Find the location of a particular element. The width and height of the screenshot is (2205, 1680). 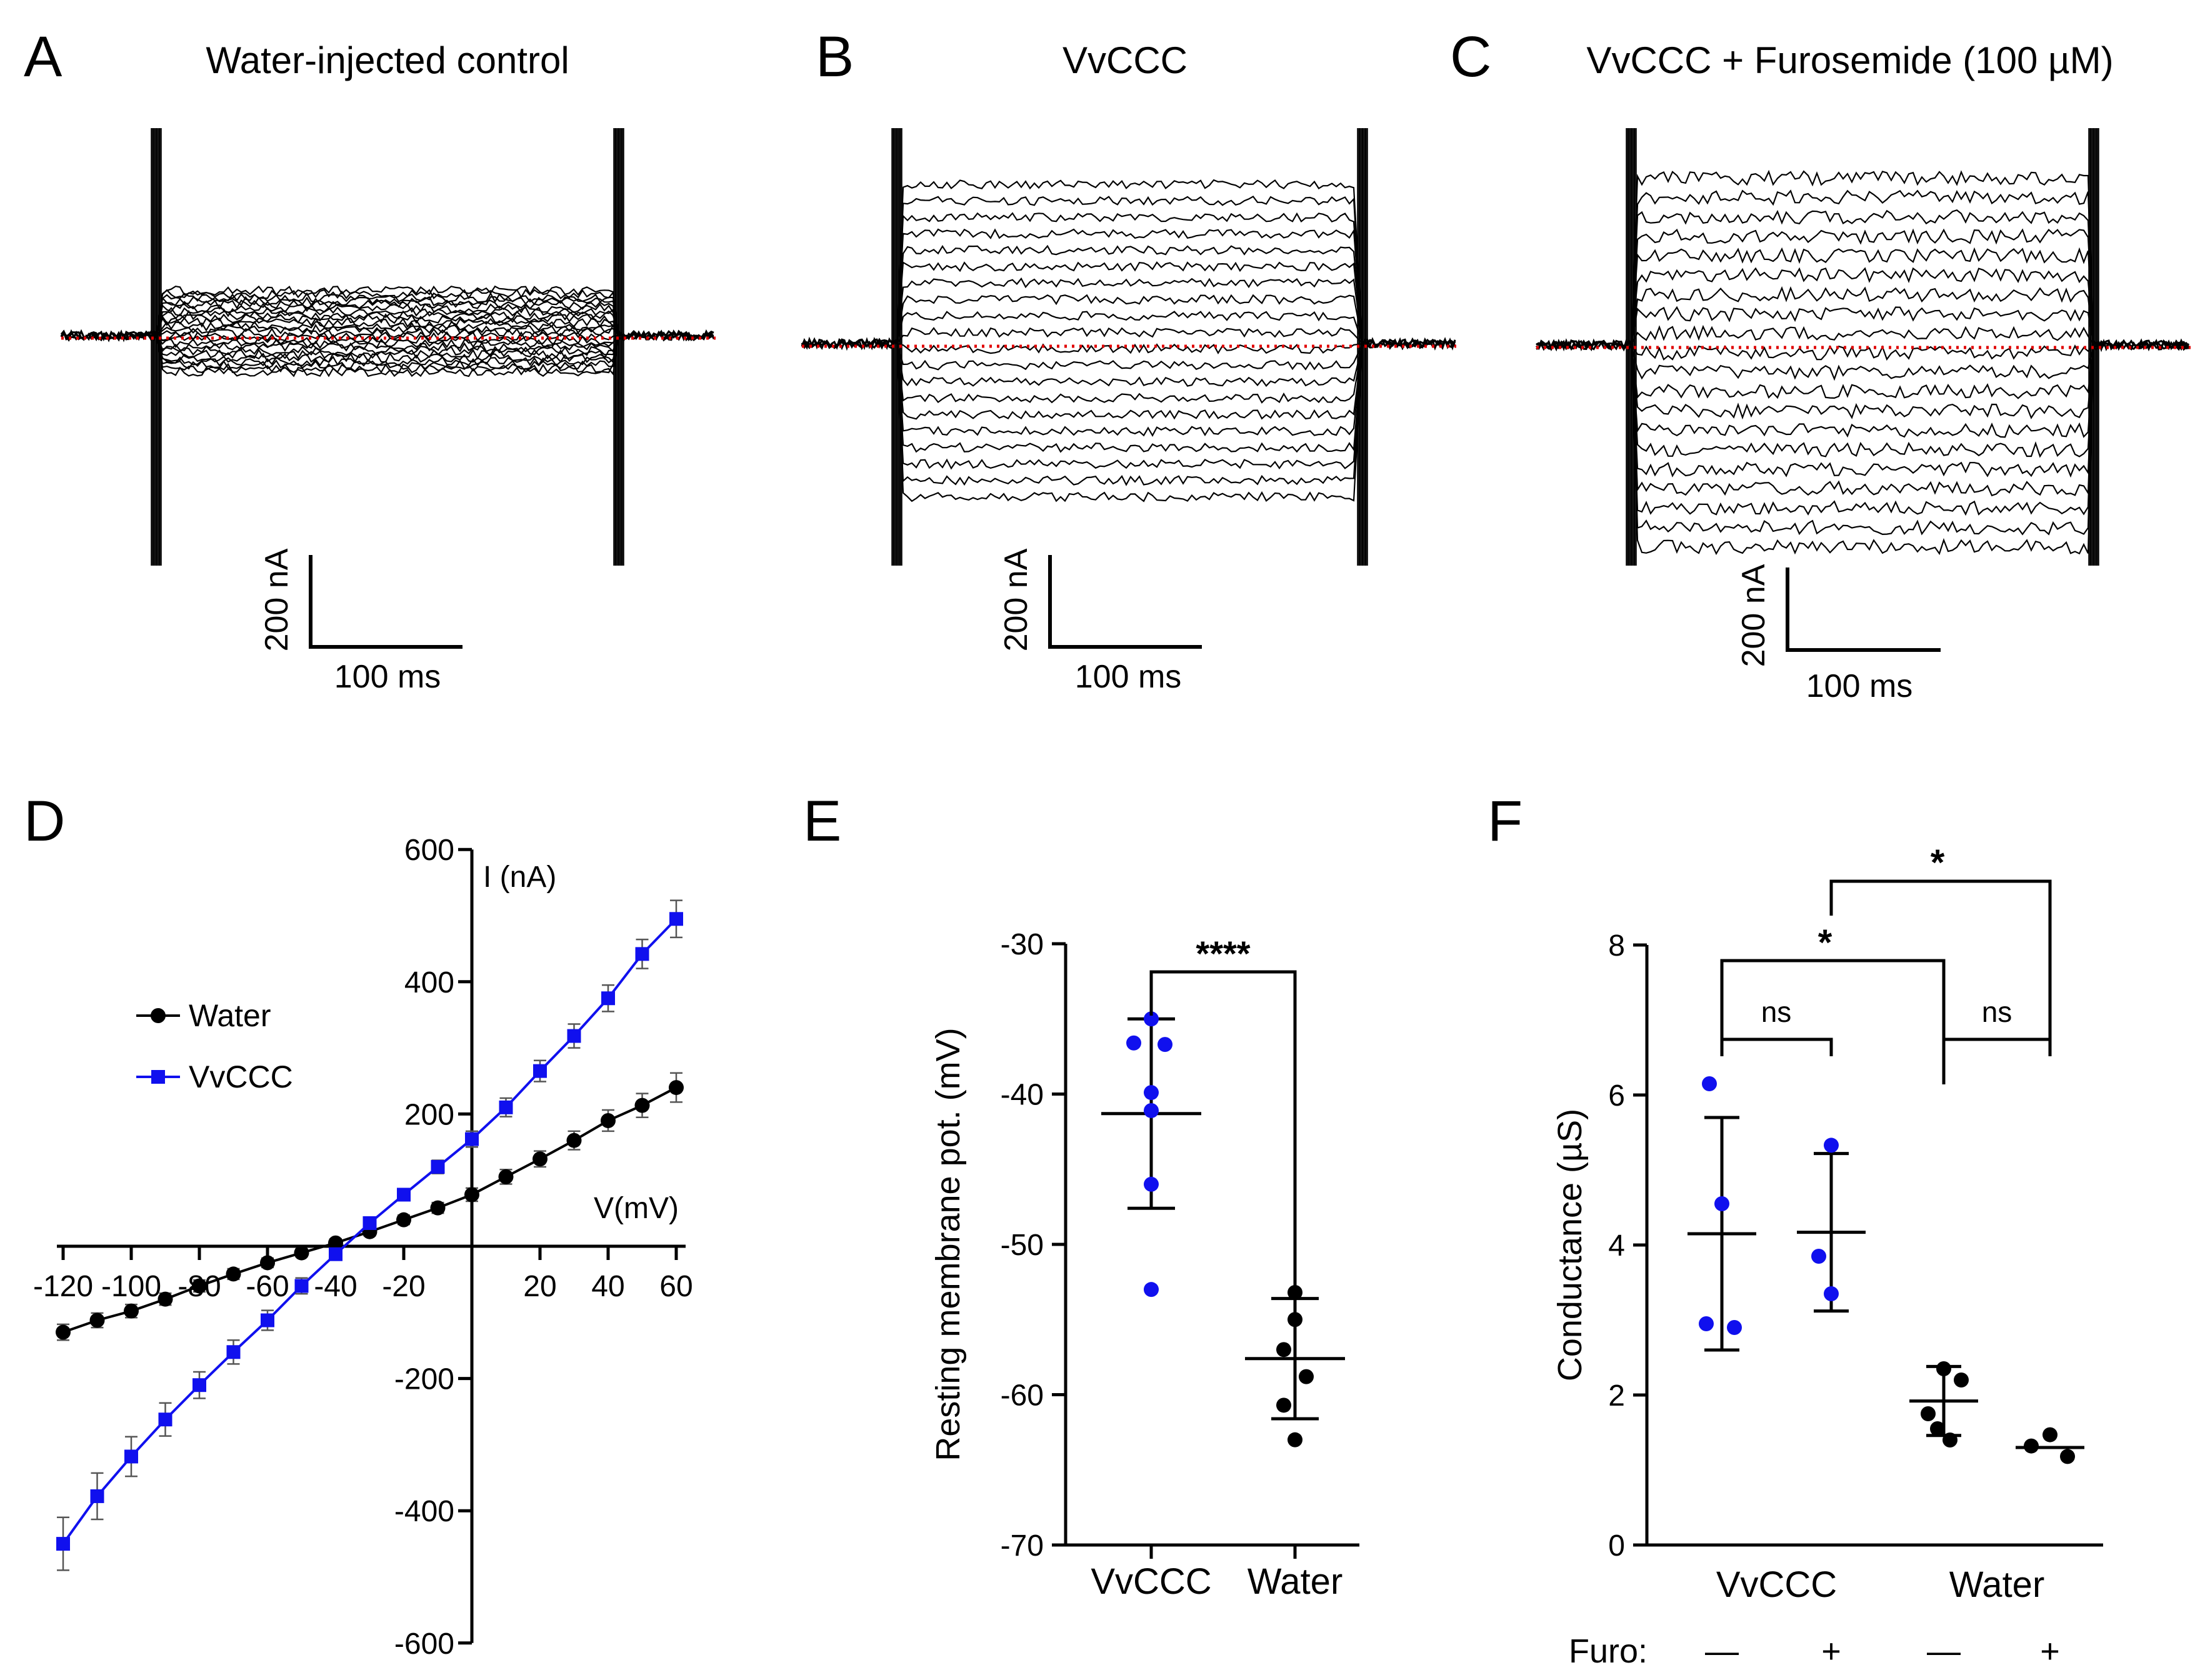

scale-bar-c-y-label: 200 nA is located at coordinates (1754, 615).